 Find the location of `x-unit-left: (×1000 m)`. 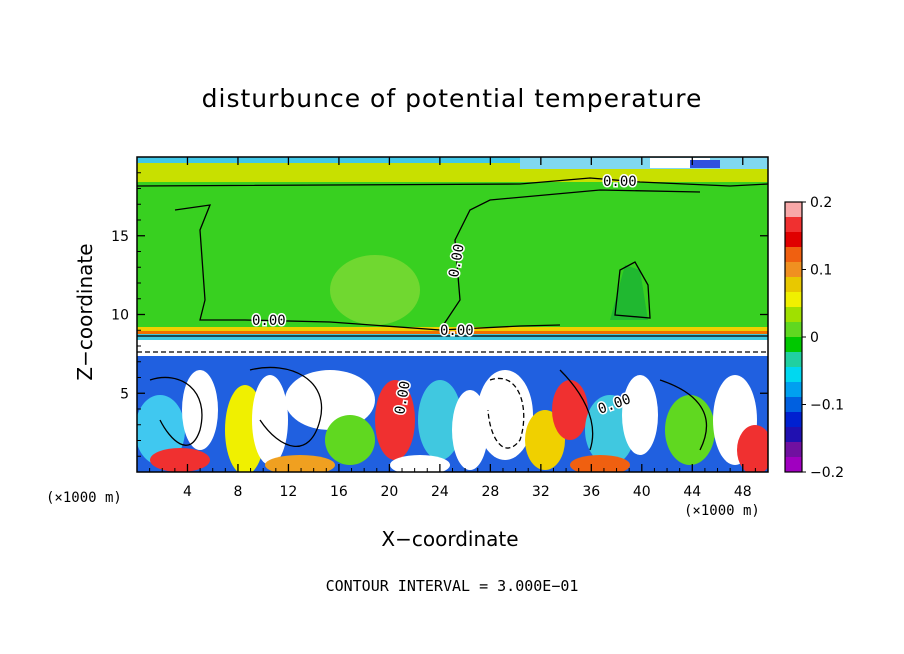

x-unit-left: (×1000 m) is located at coordinates (84, 498).